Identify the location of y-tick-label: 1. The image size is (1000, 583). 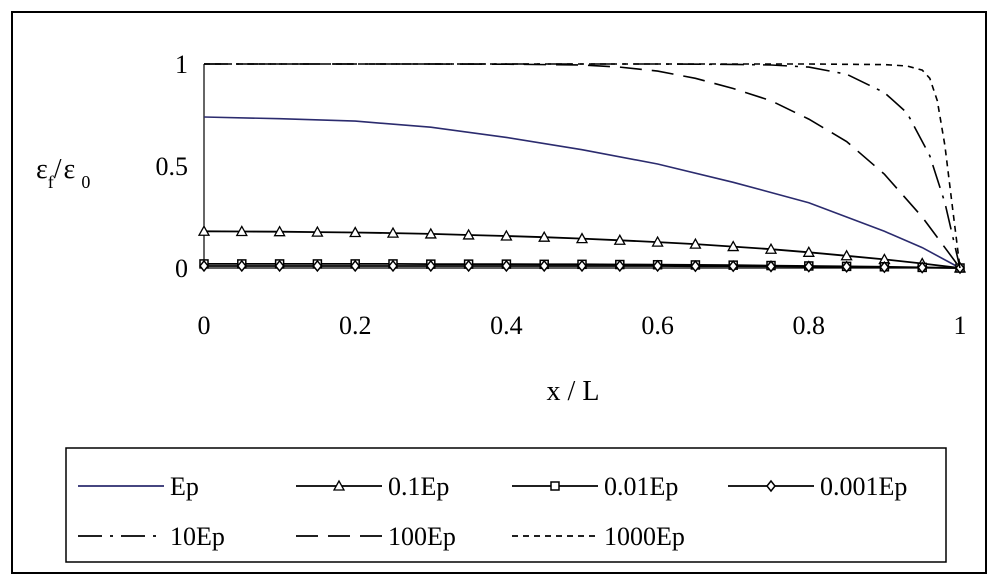
(181, 64).